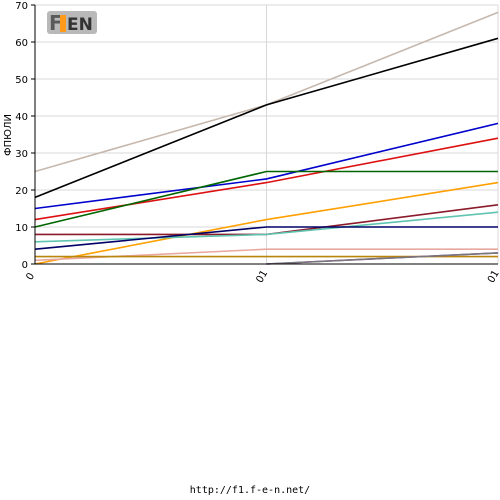 Image resolution: width=500 pixels, height=500 pixels. I want to click on y-tick-label: 70, so click(21, 6).